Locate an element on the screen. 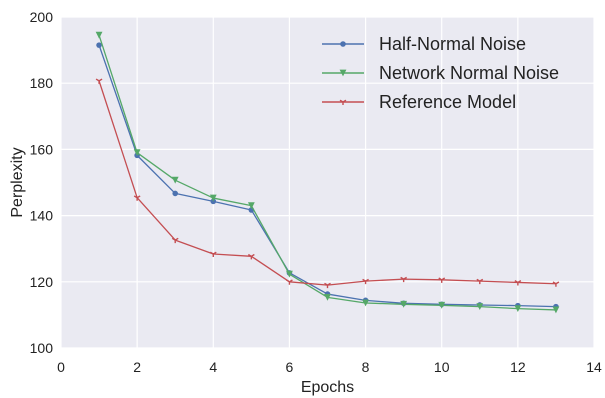 Image resolution: width=605 pixels, height=398 pixels. y-tick-label: 200 is located at coordinates (42, 17).